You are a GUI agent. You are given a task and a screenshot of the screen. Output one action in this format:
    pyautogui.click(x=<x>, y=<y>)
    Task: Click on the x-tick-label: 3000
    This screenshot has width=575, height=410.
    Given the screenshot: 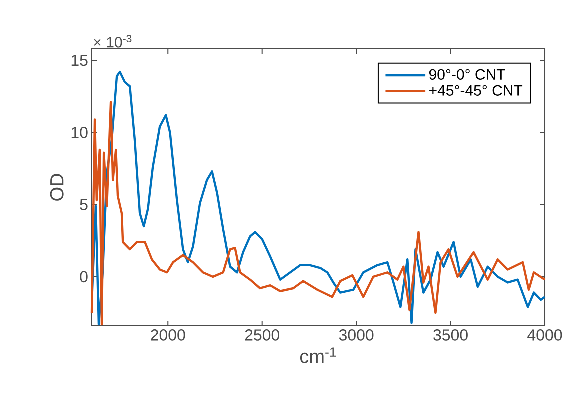 What is the action you would take?
    pyautogui.click(x=356, y=335)
    